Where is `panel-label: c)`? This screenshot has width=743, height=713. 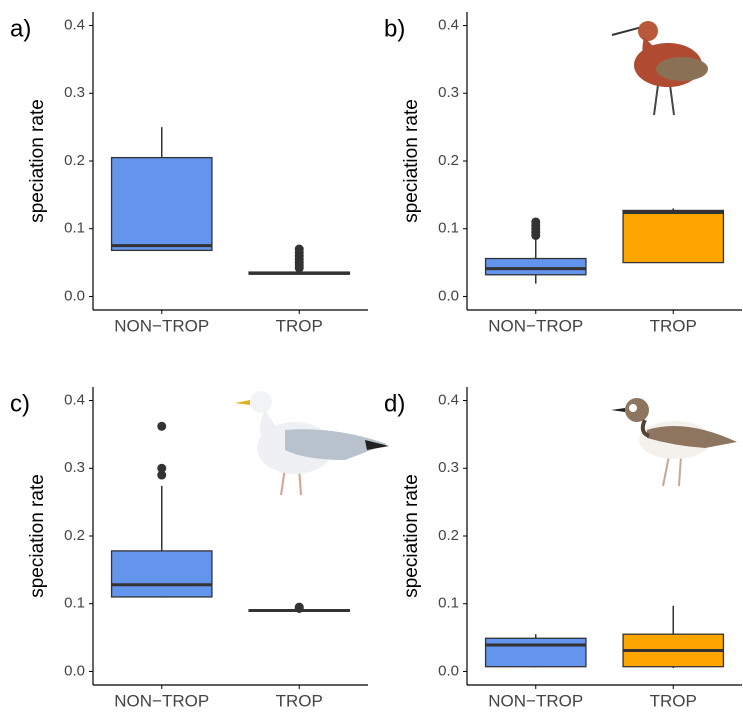
panel-label: c) is located at coordinates (20, 403).